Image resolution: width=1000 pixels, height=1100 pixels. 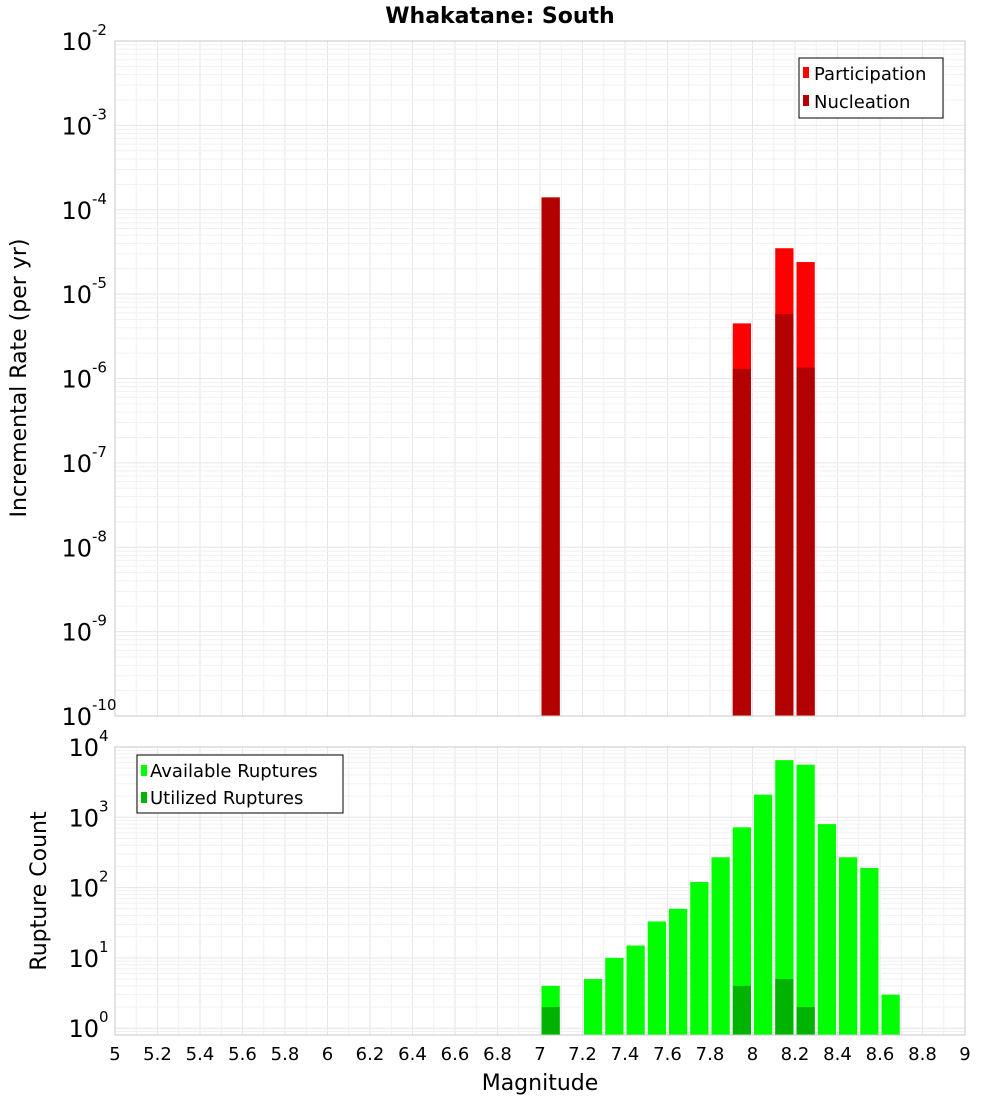 What do you see at coordinates (582, 1054) in the screenshot?
I see `x-tick-label: 7.2` at bounding box center [582, 1054].